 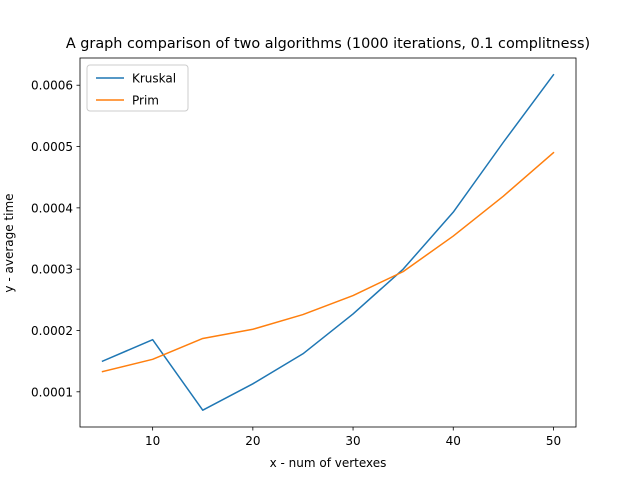 What do you see at coordinates (453, 441) in the screenshot?
I see `x-tick-label: 40` at bounding box center [453, 441].